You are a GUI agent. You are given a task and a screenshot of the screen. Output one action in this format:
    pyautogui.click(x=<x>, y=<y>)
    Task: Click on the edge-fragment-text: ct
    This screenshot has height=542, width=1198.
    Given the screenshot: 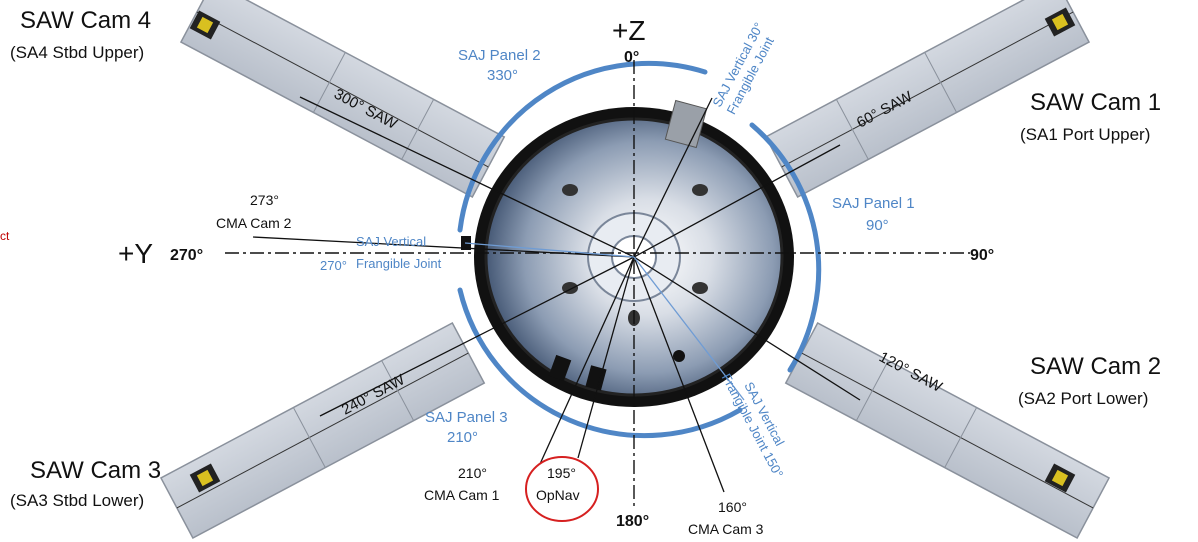 What is the action you would take?
    pyautogui.click(x=5, y=236)
    